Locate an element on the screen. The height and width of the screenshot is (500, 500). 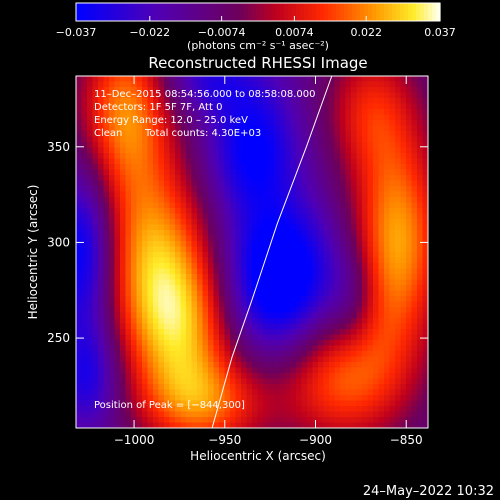
y-axis-label: Heliocentric Y (arcsec) is located at coordinates (33, 252).